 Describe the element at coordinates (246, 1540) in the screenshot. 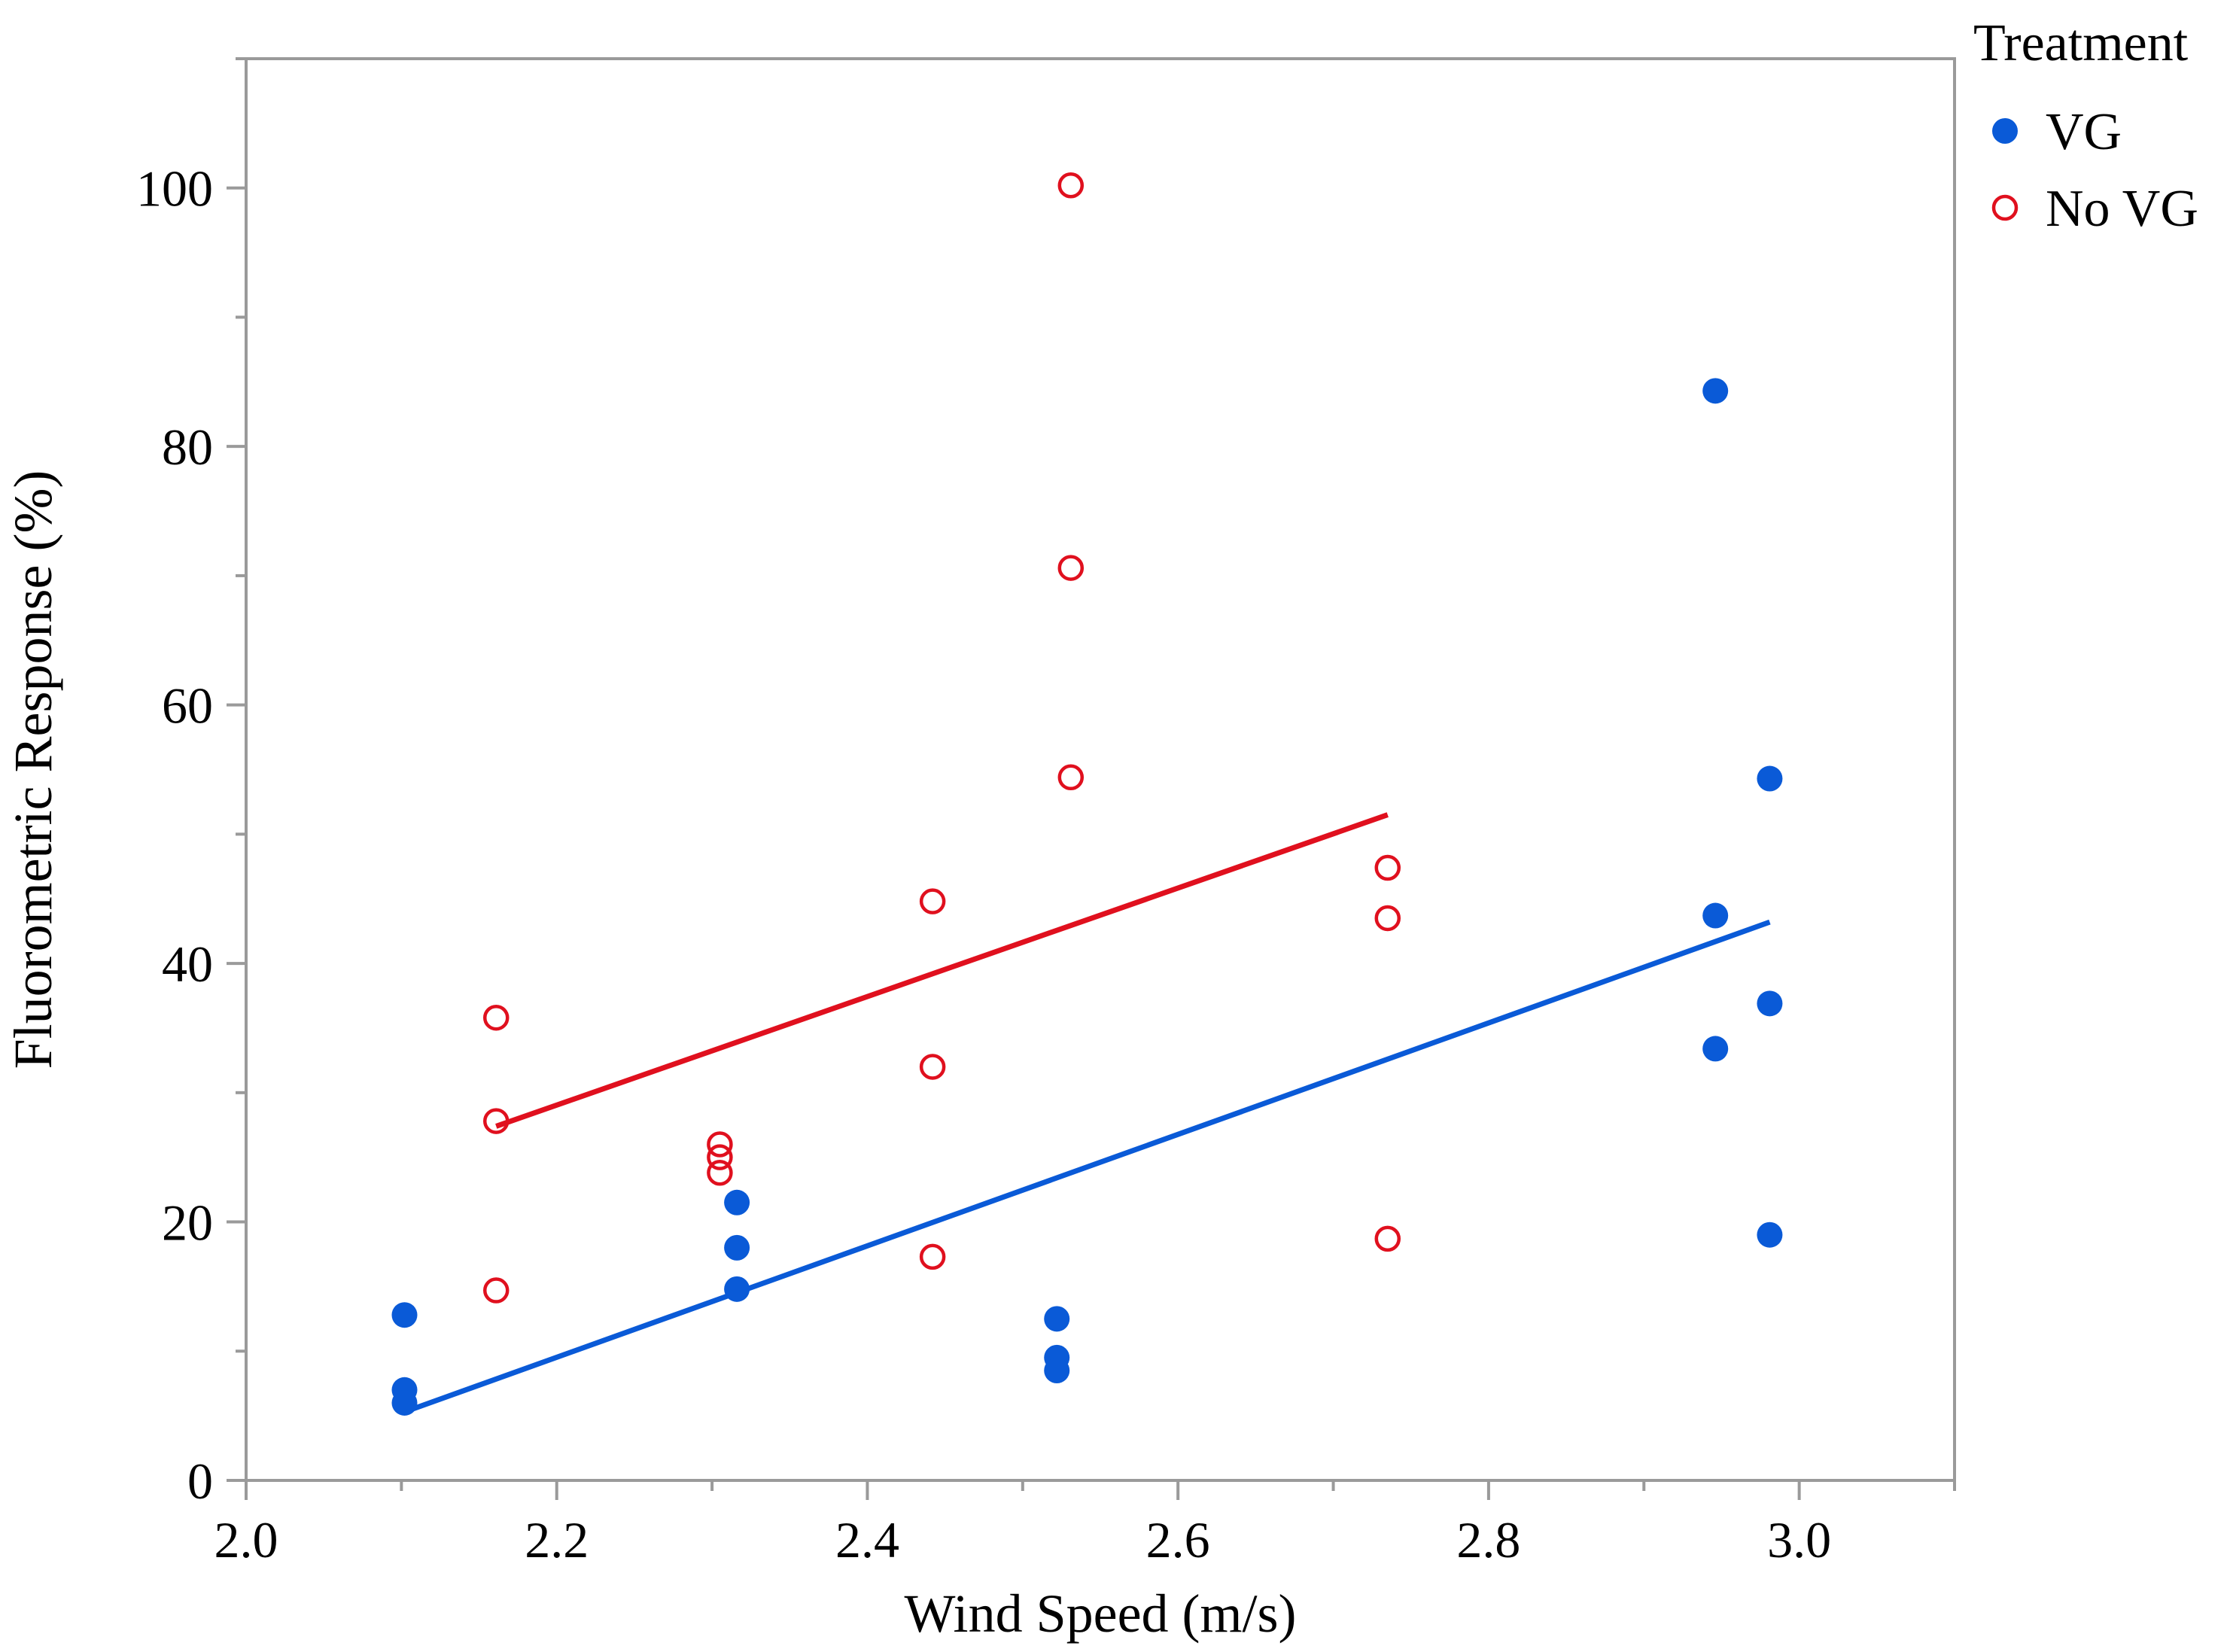

I see `x-tick-label: 2.0` at that location.